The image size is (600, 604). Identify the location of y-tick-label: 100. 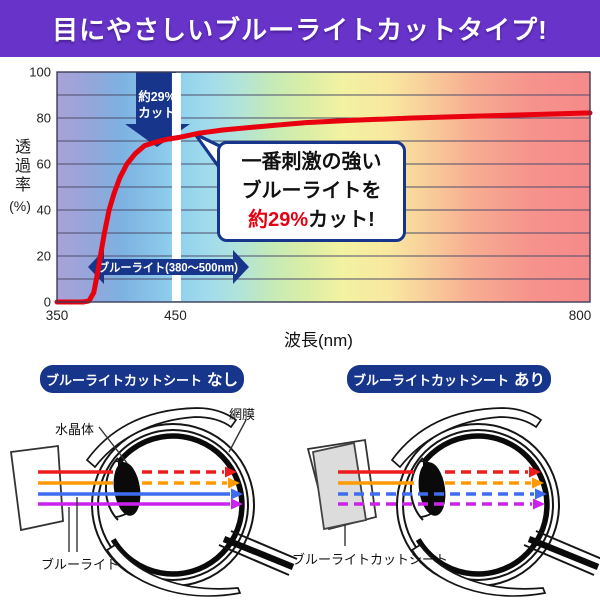
(40, 72).